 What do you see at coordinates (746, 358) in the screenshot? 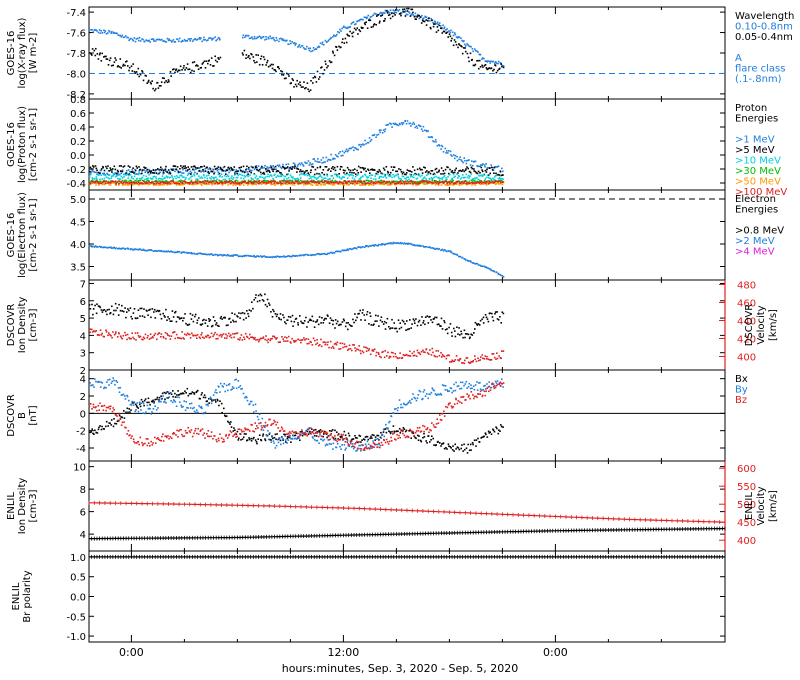
I see `right-tick-label: 400` at bounding box center [746, 358].